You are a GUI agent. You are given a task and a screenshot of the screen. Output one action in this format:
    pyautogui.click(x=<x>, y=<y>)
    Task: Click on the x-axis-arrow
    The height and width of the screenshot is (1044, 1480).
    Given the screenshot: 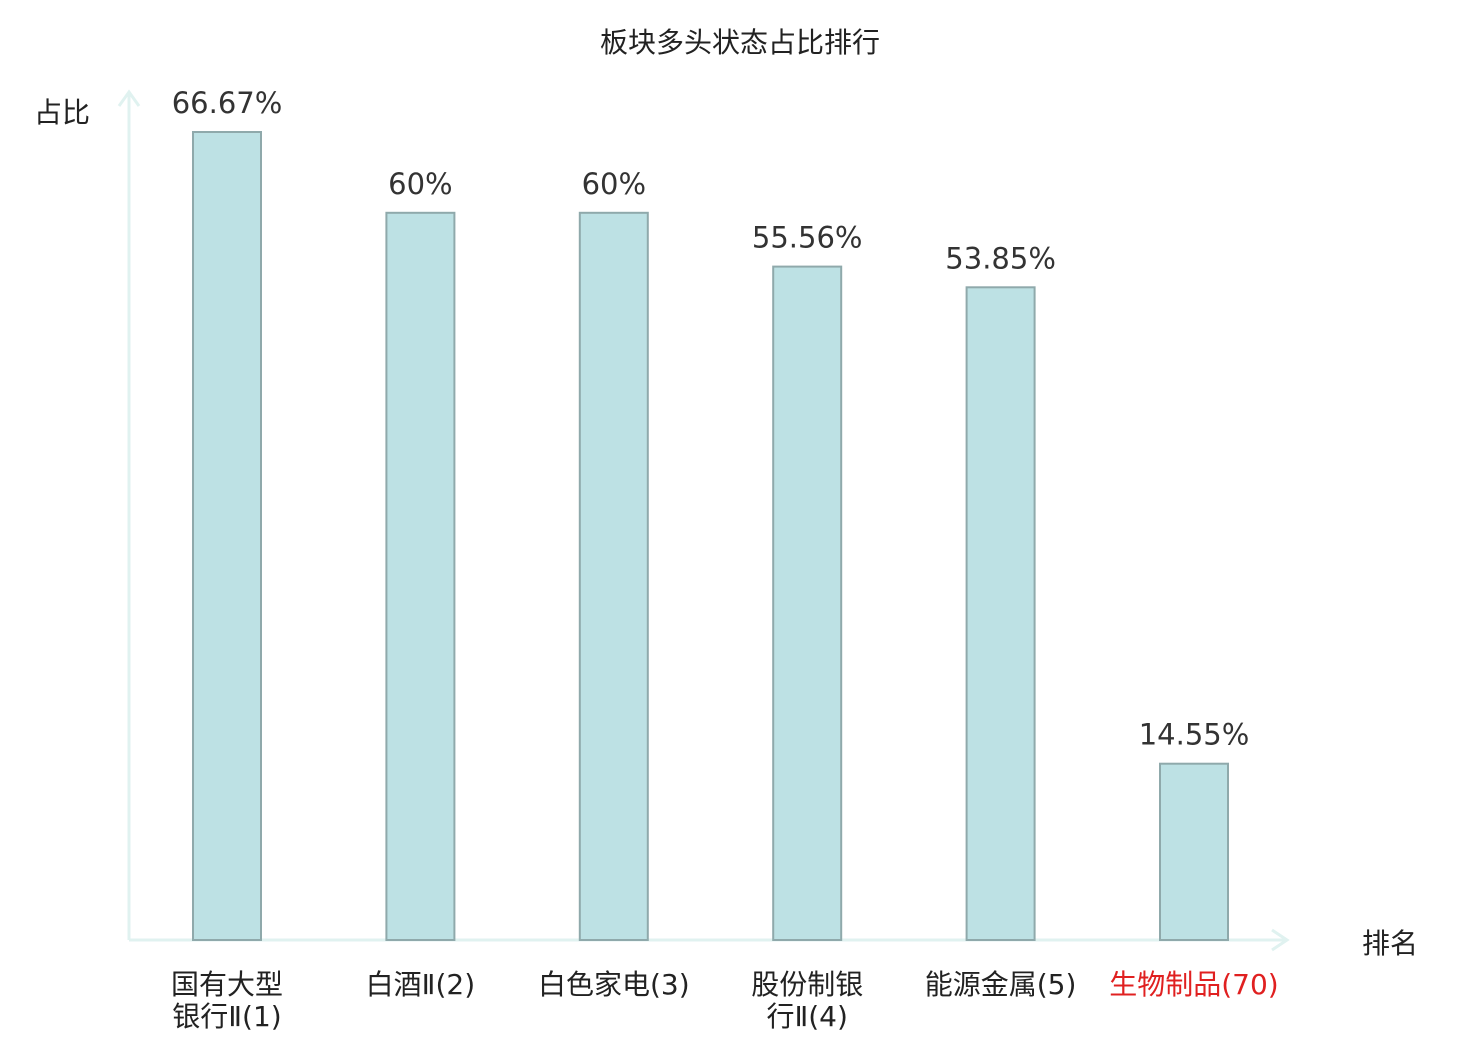 What is the action you would take?
    pyautogui.click(x=1280, y=940)
    